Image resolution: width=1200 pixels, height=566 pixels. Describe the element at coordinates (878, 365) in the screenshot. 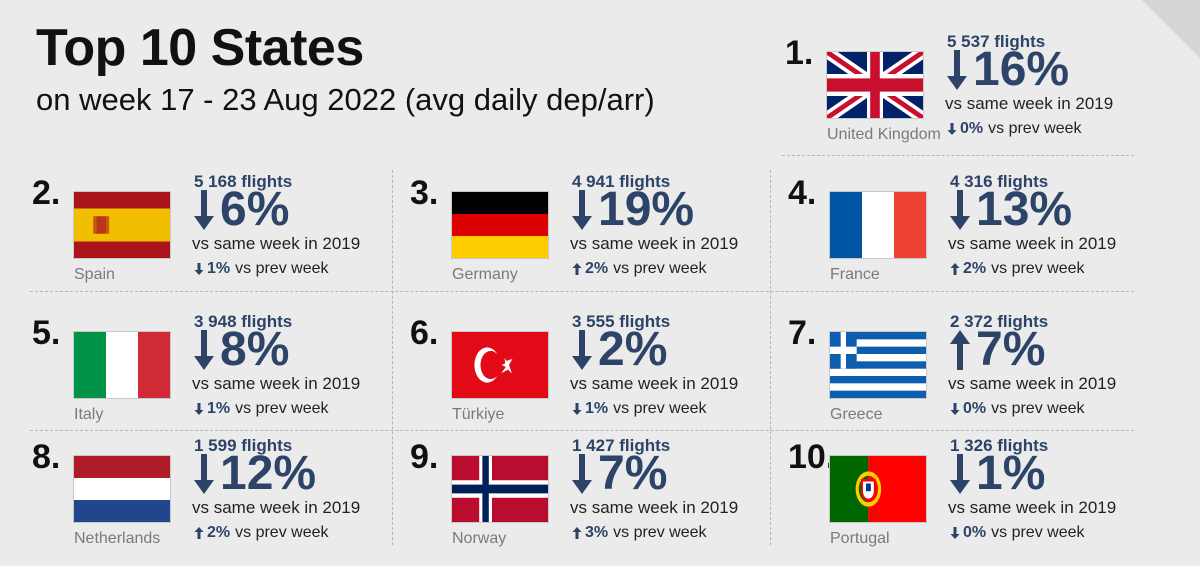

I see `greece-flag` at that location.